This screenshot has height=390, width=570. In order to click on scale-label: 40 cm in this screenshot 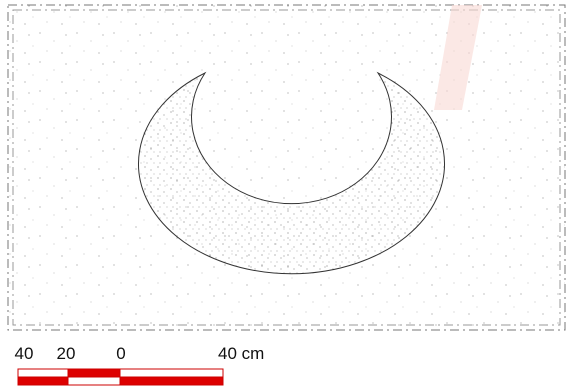, I will do `click(241, 353)`.